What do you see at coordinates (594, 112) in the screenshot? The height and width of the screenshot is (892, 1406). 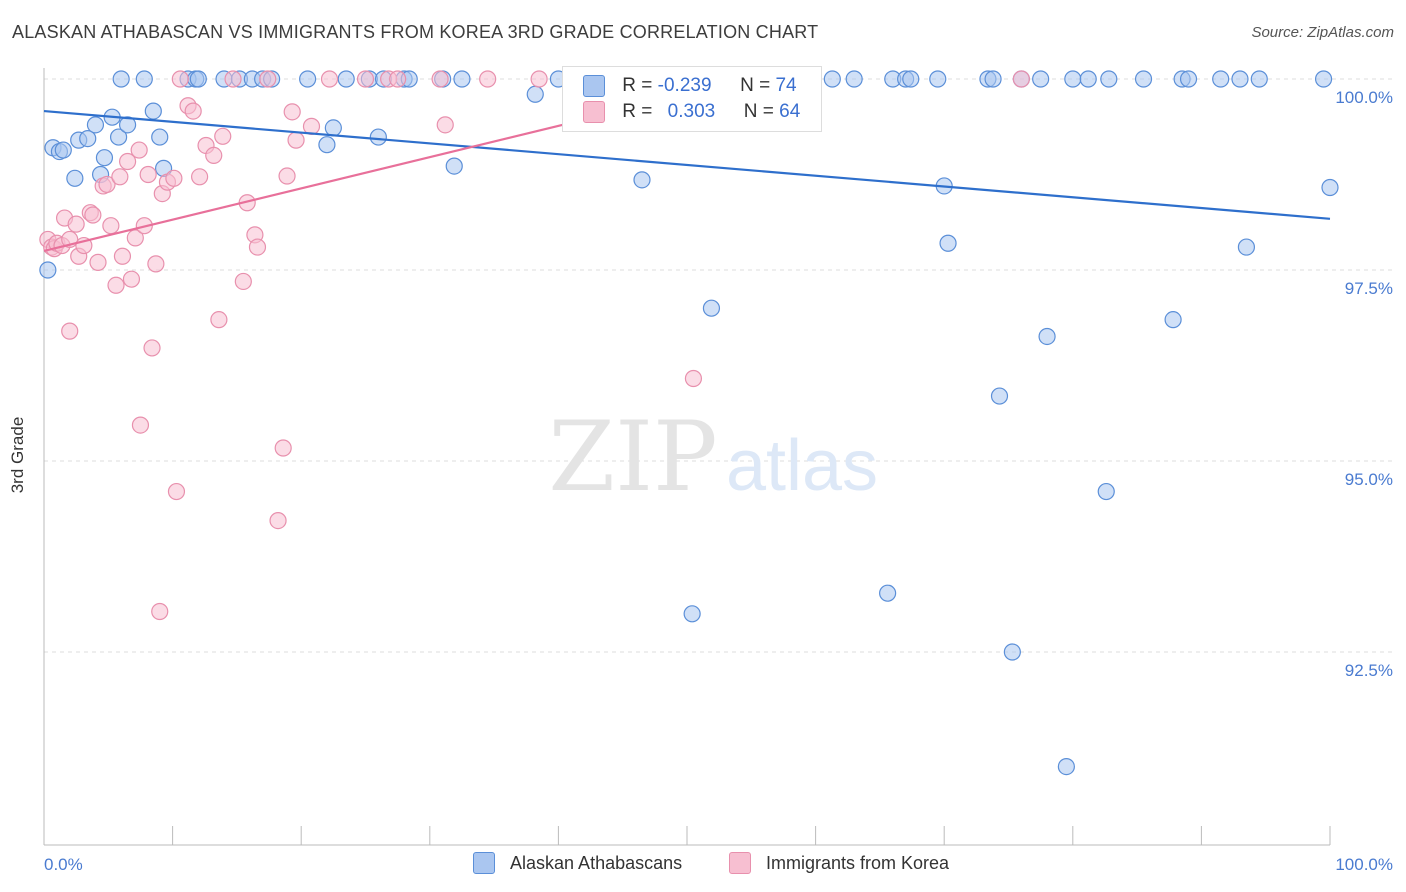 I see `legend-swatch-pink` at bounding box center [594, 112].